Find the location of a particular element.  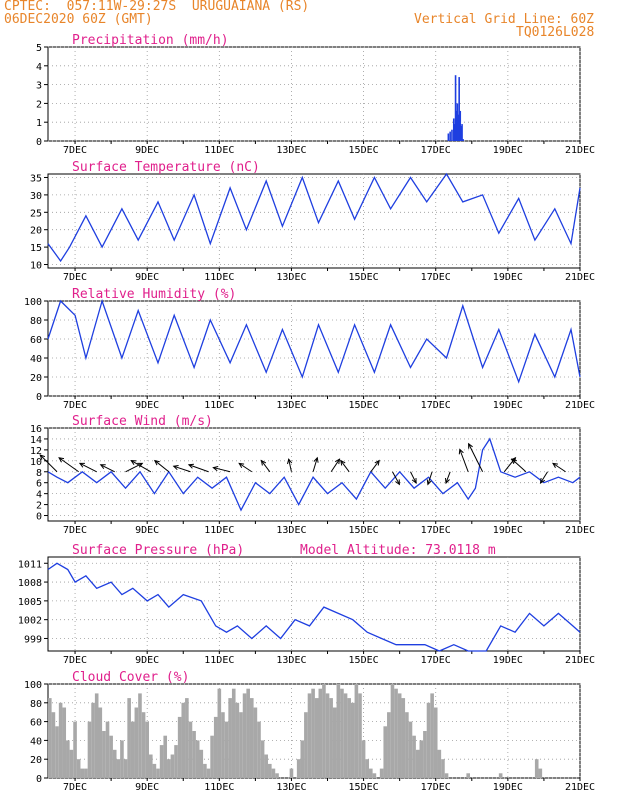

panel-title: Surface Wind (m/s) is located at coordinates (142, 421).